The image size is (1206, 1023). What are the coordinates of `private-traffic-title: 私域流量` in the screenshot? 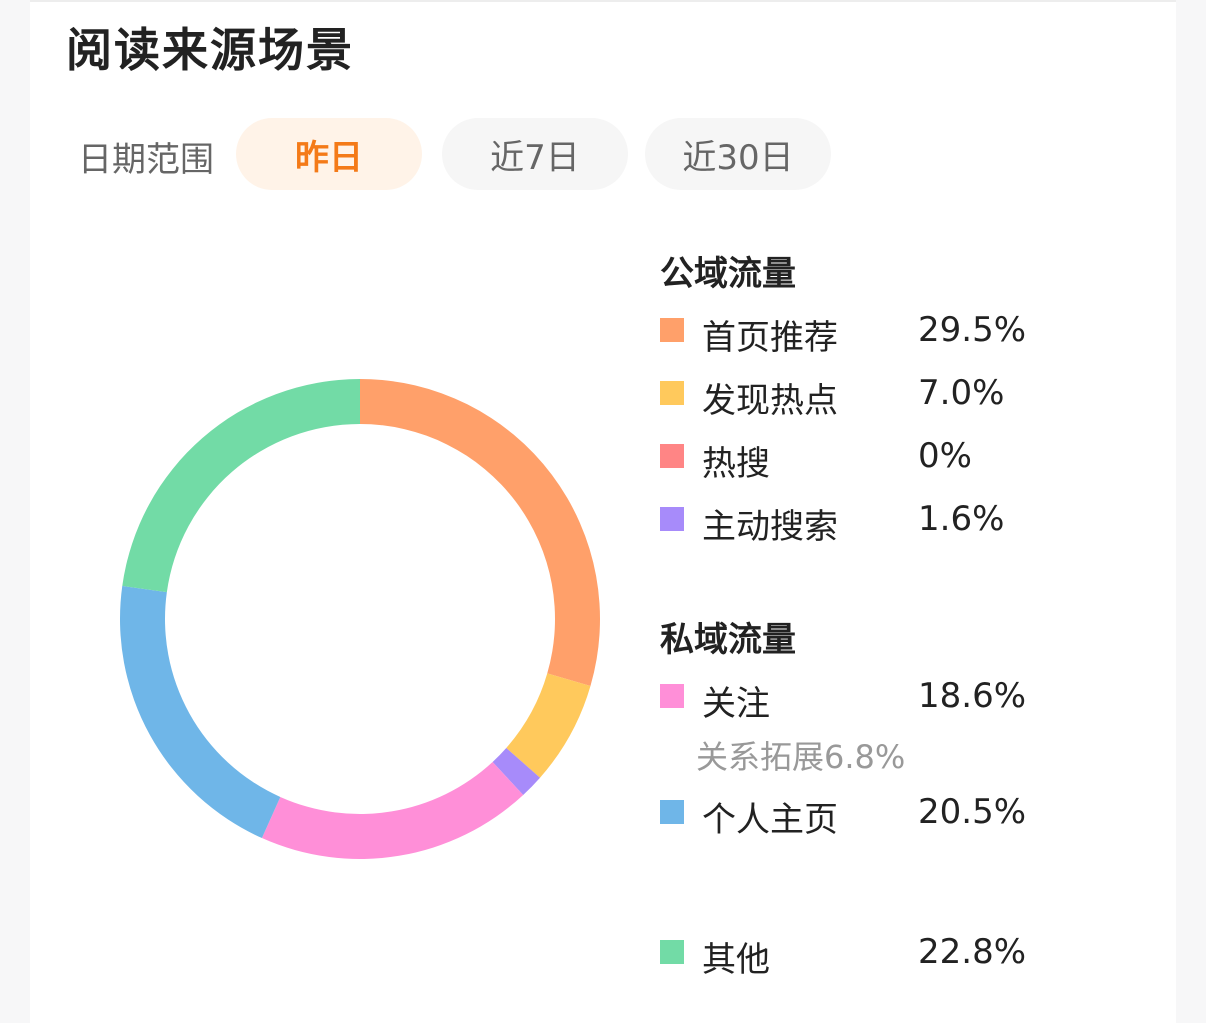 It's located at (728, 640).